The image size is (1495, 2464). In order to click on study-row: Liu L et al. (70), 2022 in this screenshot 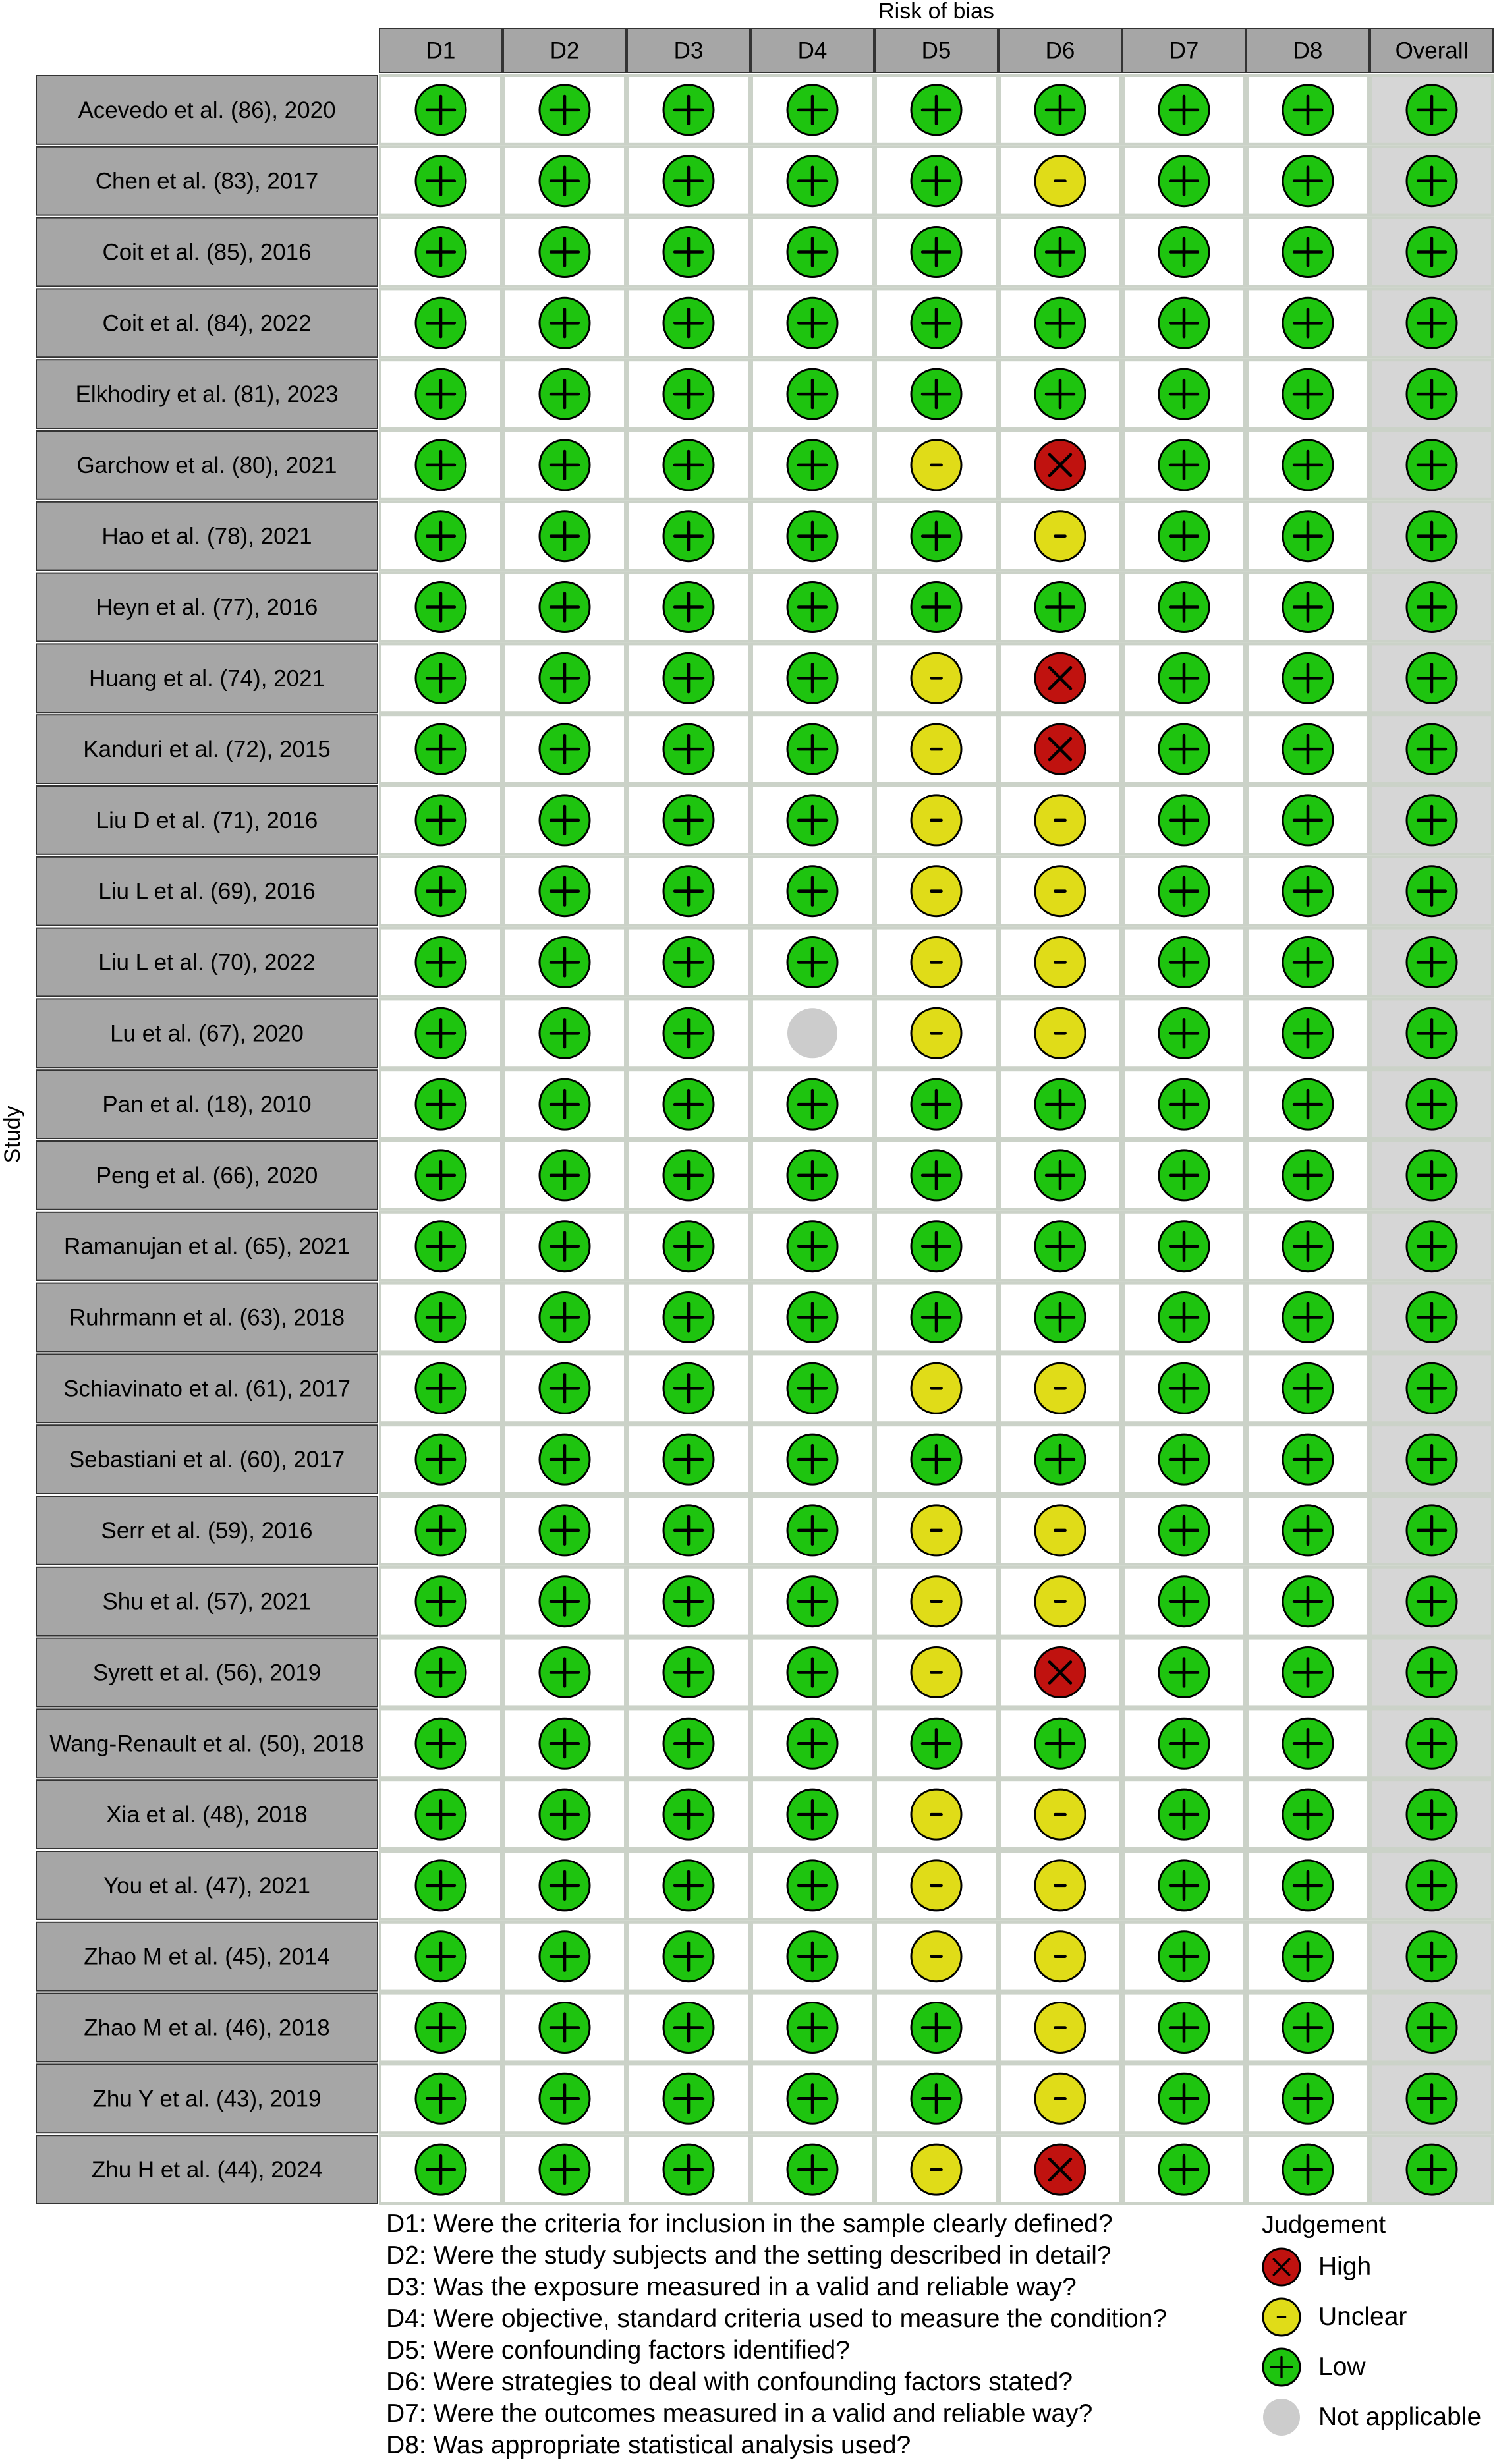, I will do `click(765, 962)`.